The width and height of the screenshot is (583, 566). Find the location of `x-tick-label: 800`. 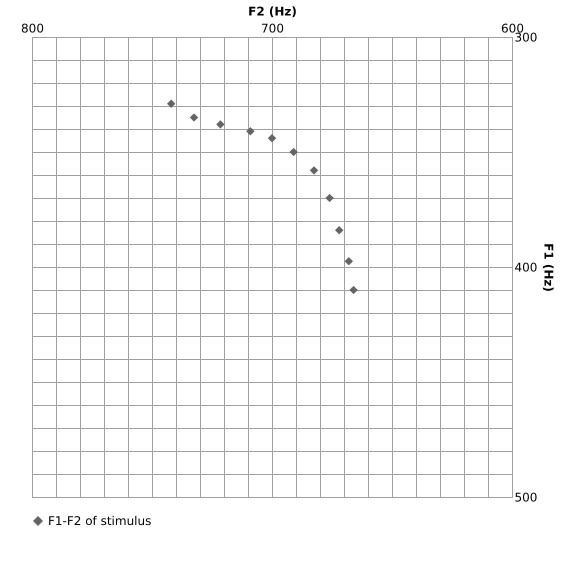

x-tick-label: 800 is located at coordinates (32, 29).